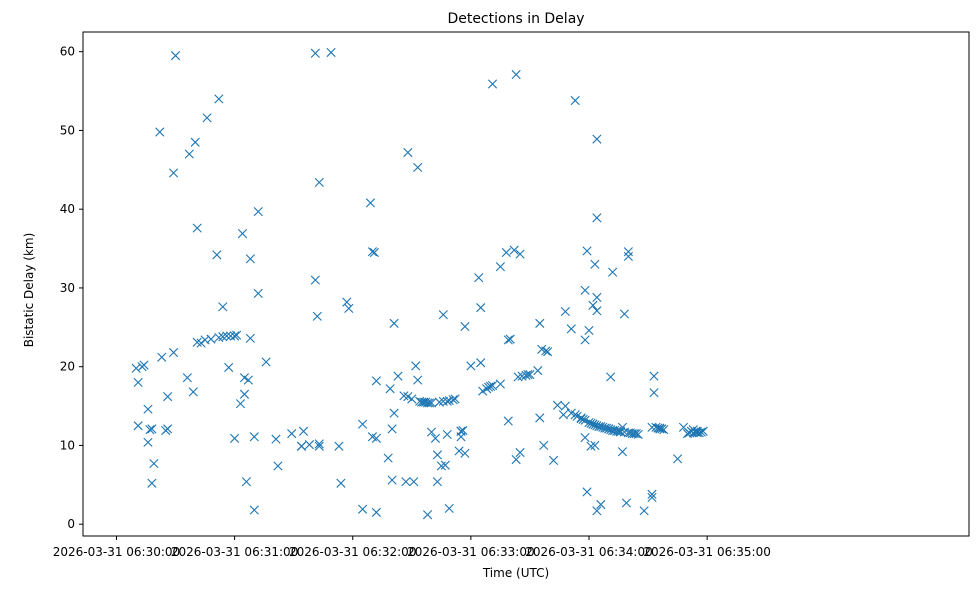  I want to click on x-tick-label: 2026-03-31 06:30:00, so click(116, 552).